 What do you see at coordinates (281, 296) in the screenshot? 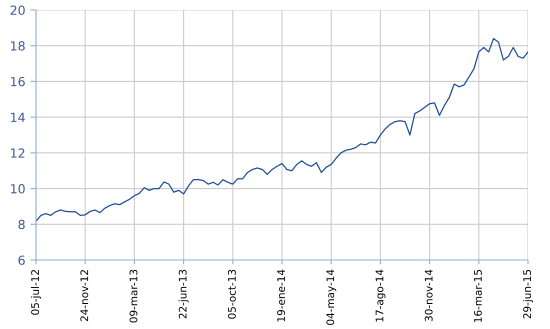
I see `x-tick-label: 19-ene-14` at bounding box center [281, 296].